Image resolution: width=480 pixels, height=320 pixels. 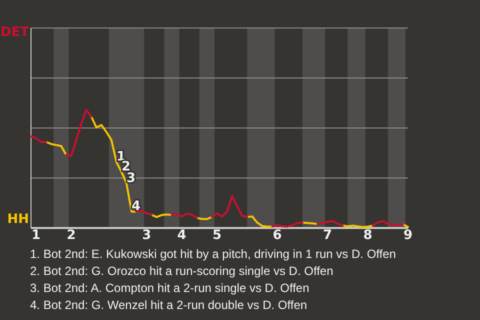 I want to click on x-tick-label: 6, so click(x=277, y=236).